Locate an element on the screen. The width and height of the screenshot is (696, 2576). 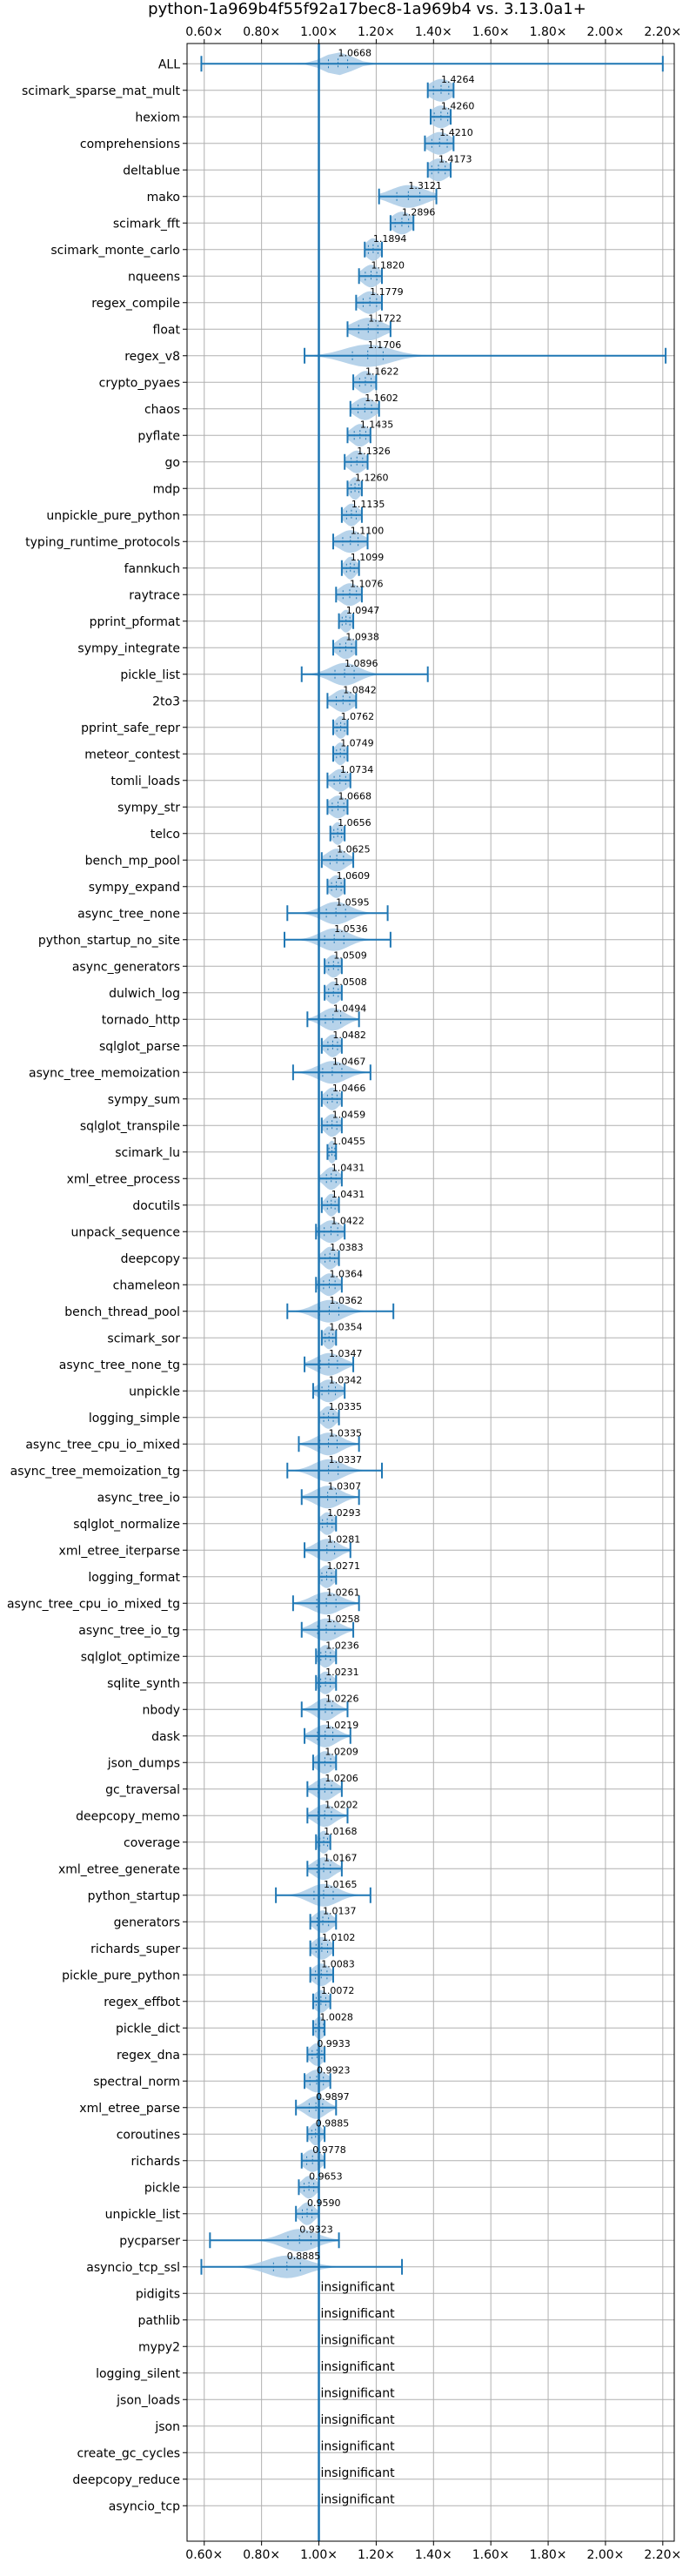
value-label: 1.0466 is located at coordinates (349, 1088).